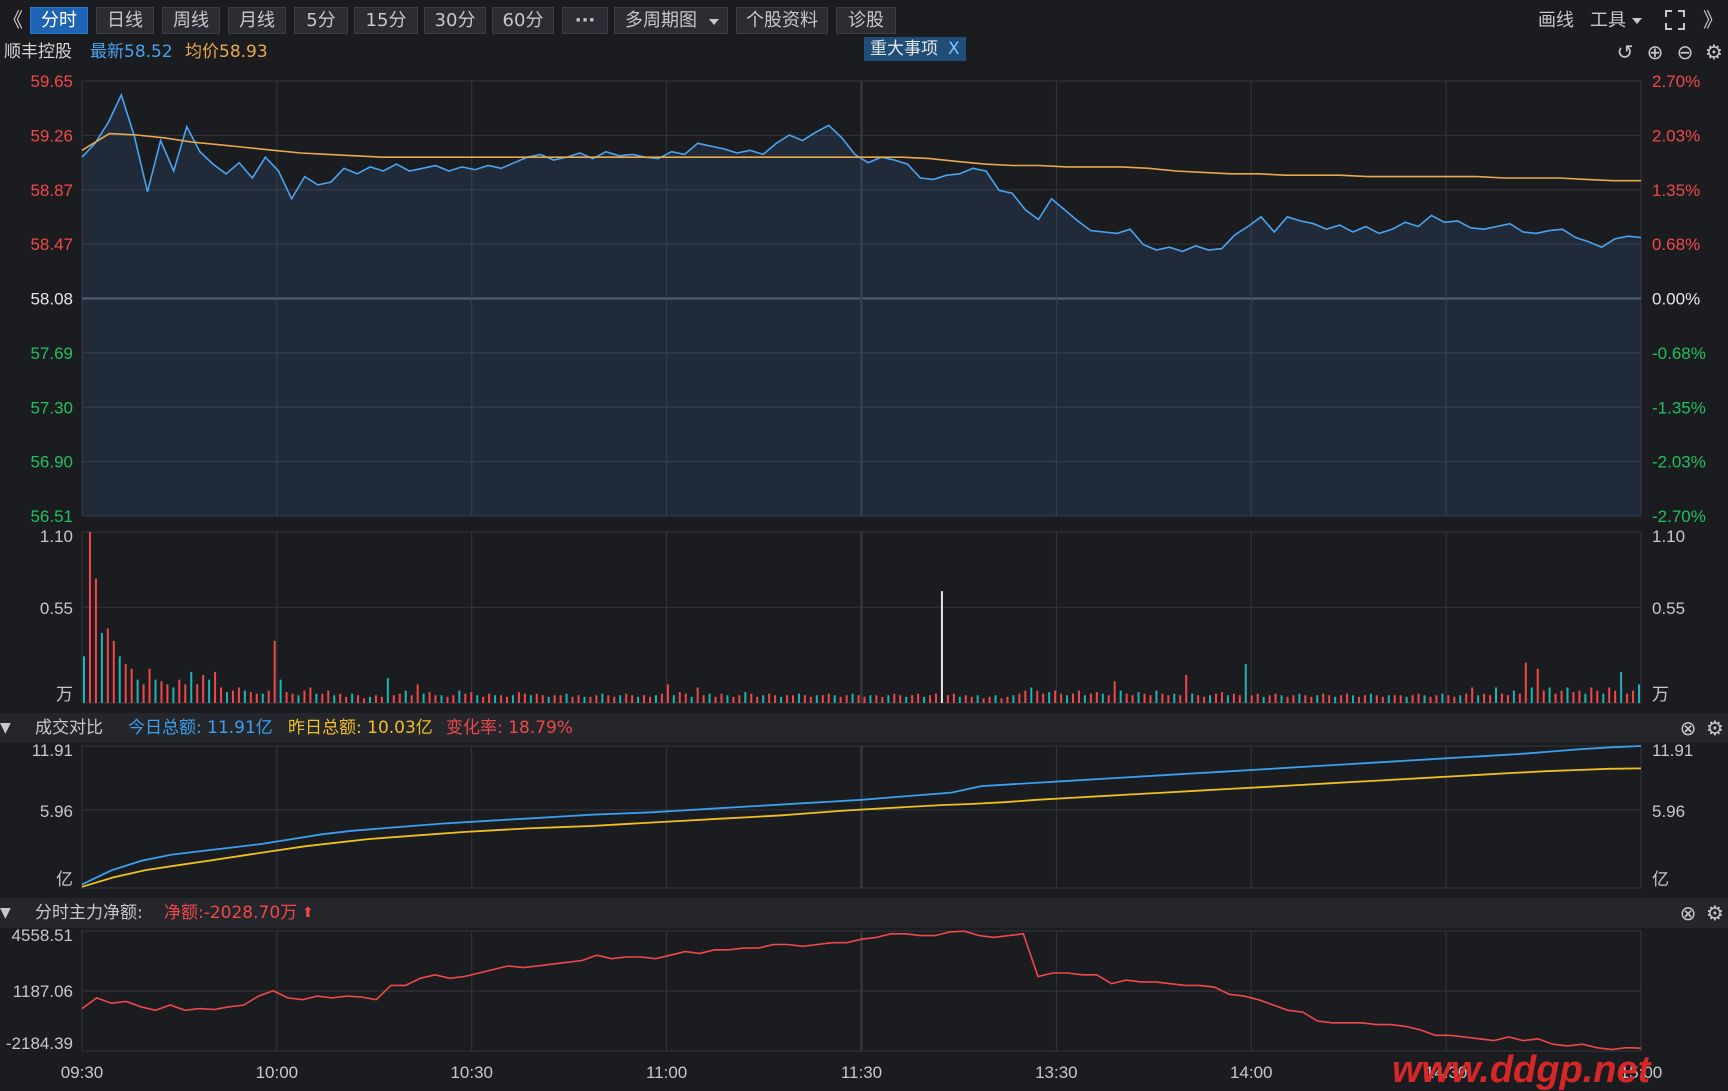 The image size is (1728, 1091). I want to click on close-icon: X, so click(954, 49).